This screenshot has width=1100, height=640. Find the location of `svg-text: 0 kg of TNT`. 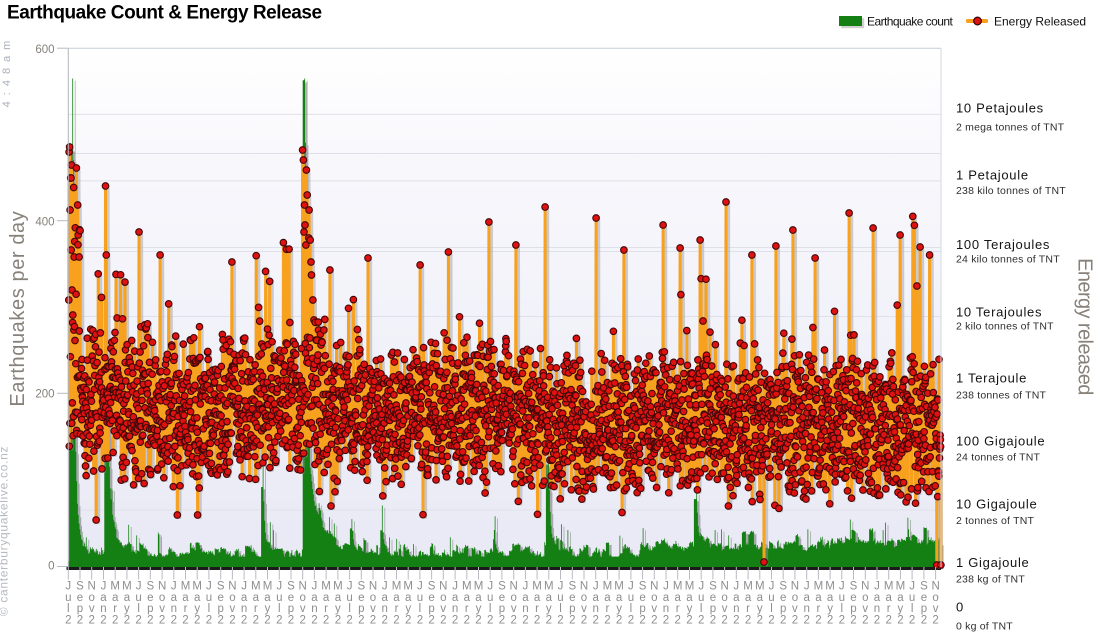

svg-text: 0 kg of TNT is located at coordinates (984, 626).